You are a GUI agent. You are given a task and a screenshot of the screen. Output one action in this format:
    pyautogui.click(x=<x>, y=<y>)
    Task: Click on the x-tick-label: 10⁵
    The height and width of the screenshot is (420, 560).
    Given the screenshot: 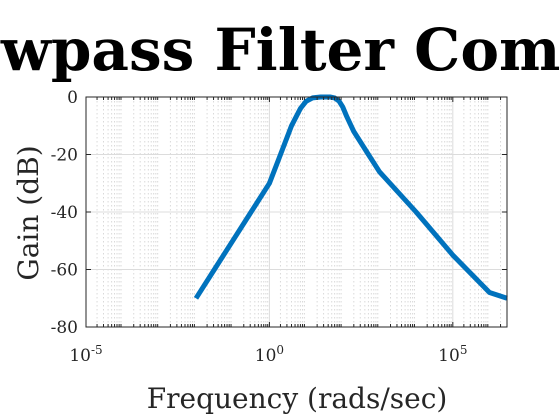 What is the action you would take?
    pyautogui.click(x=452, y=354)
    